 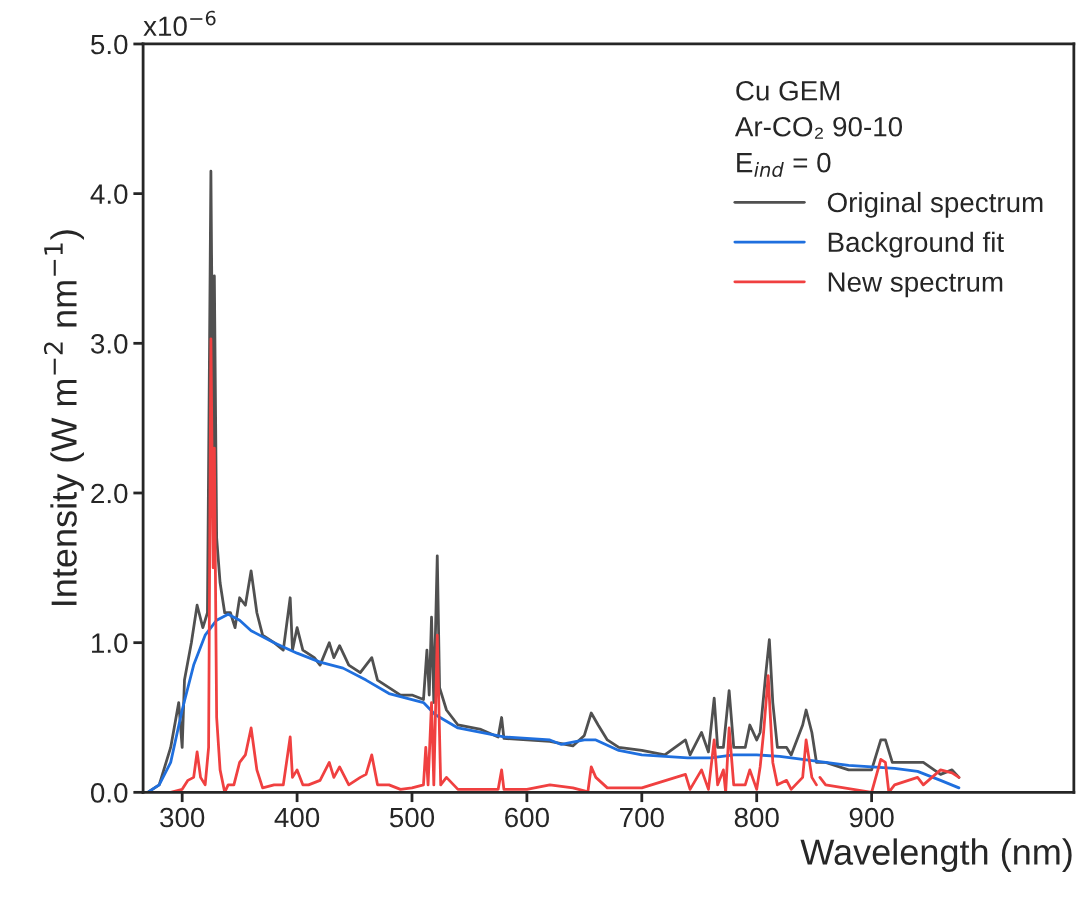 What do you see at coordinates (756, 817) in the screenshot?
I see `x-tick-label: 800` at bounding box center [756, 817].